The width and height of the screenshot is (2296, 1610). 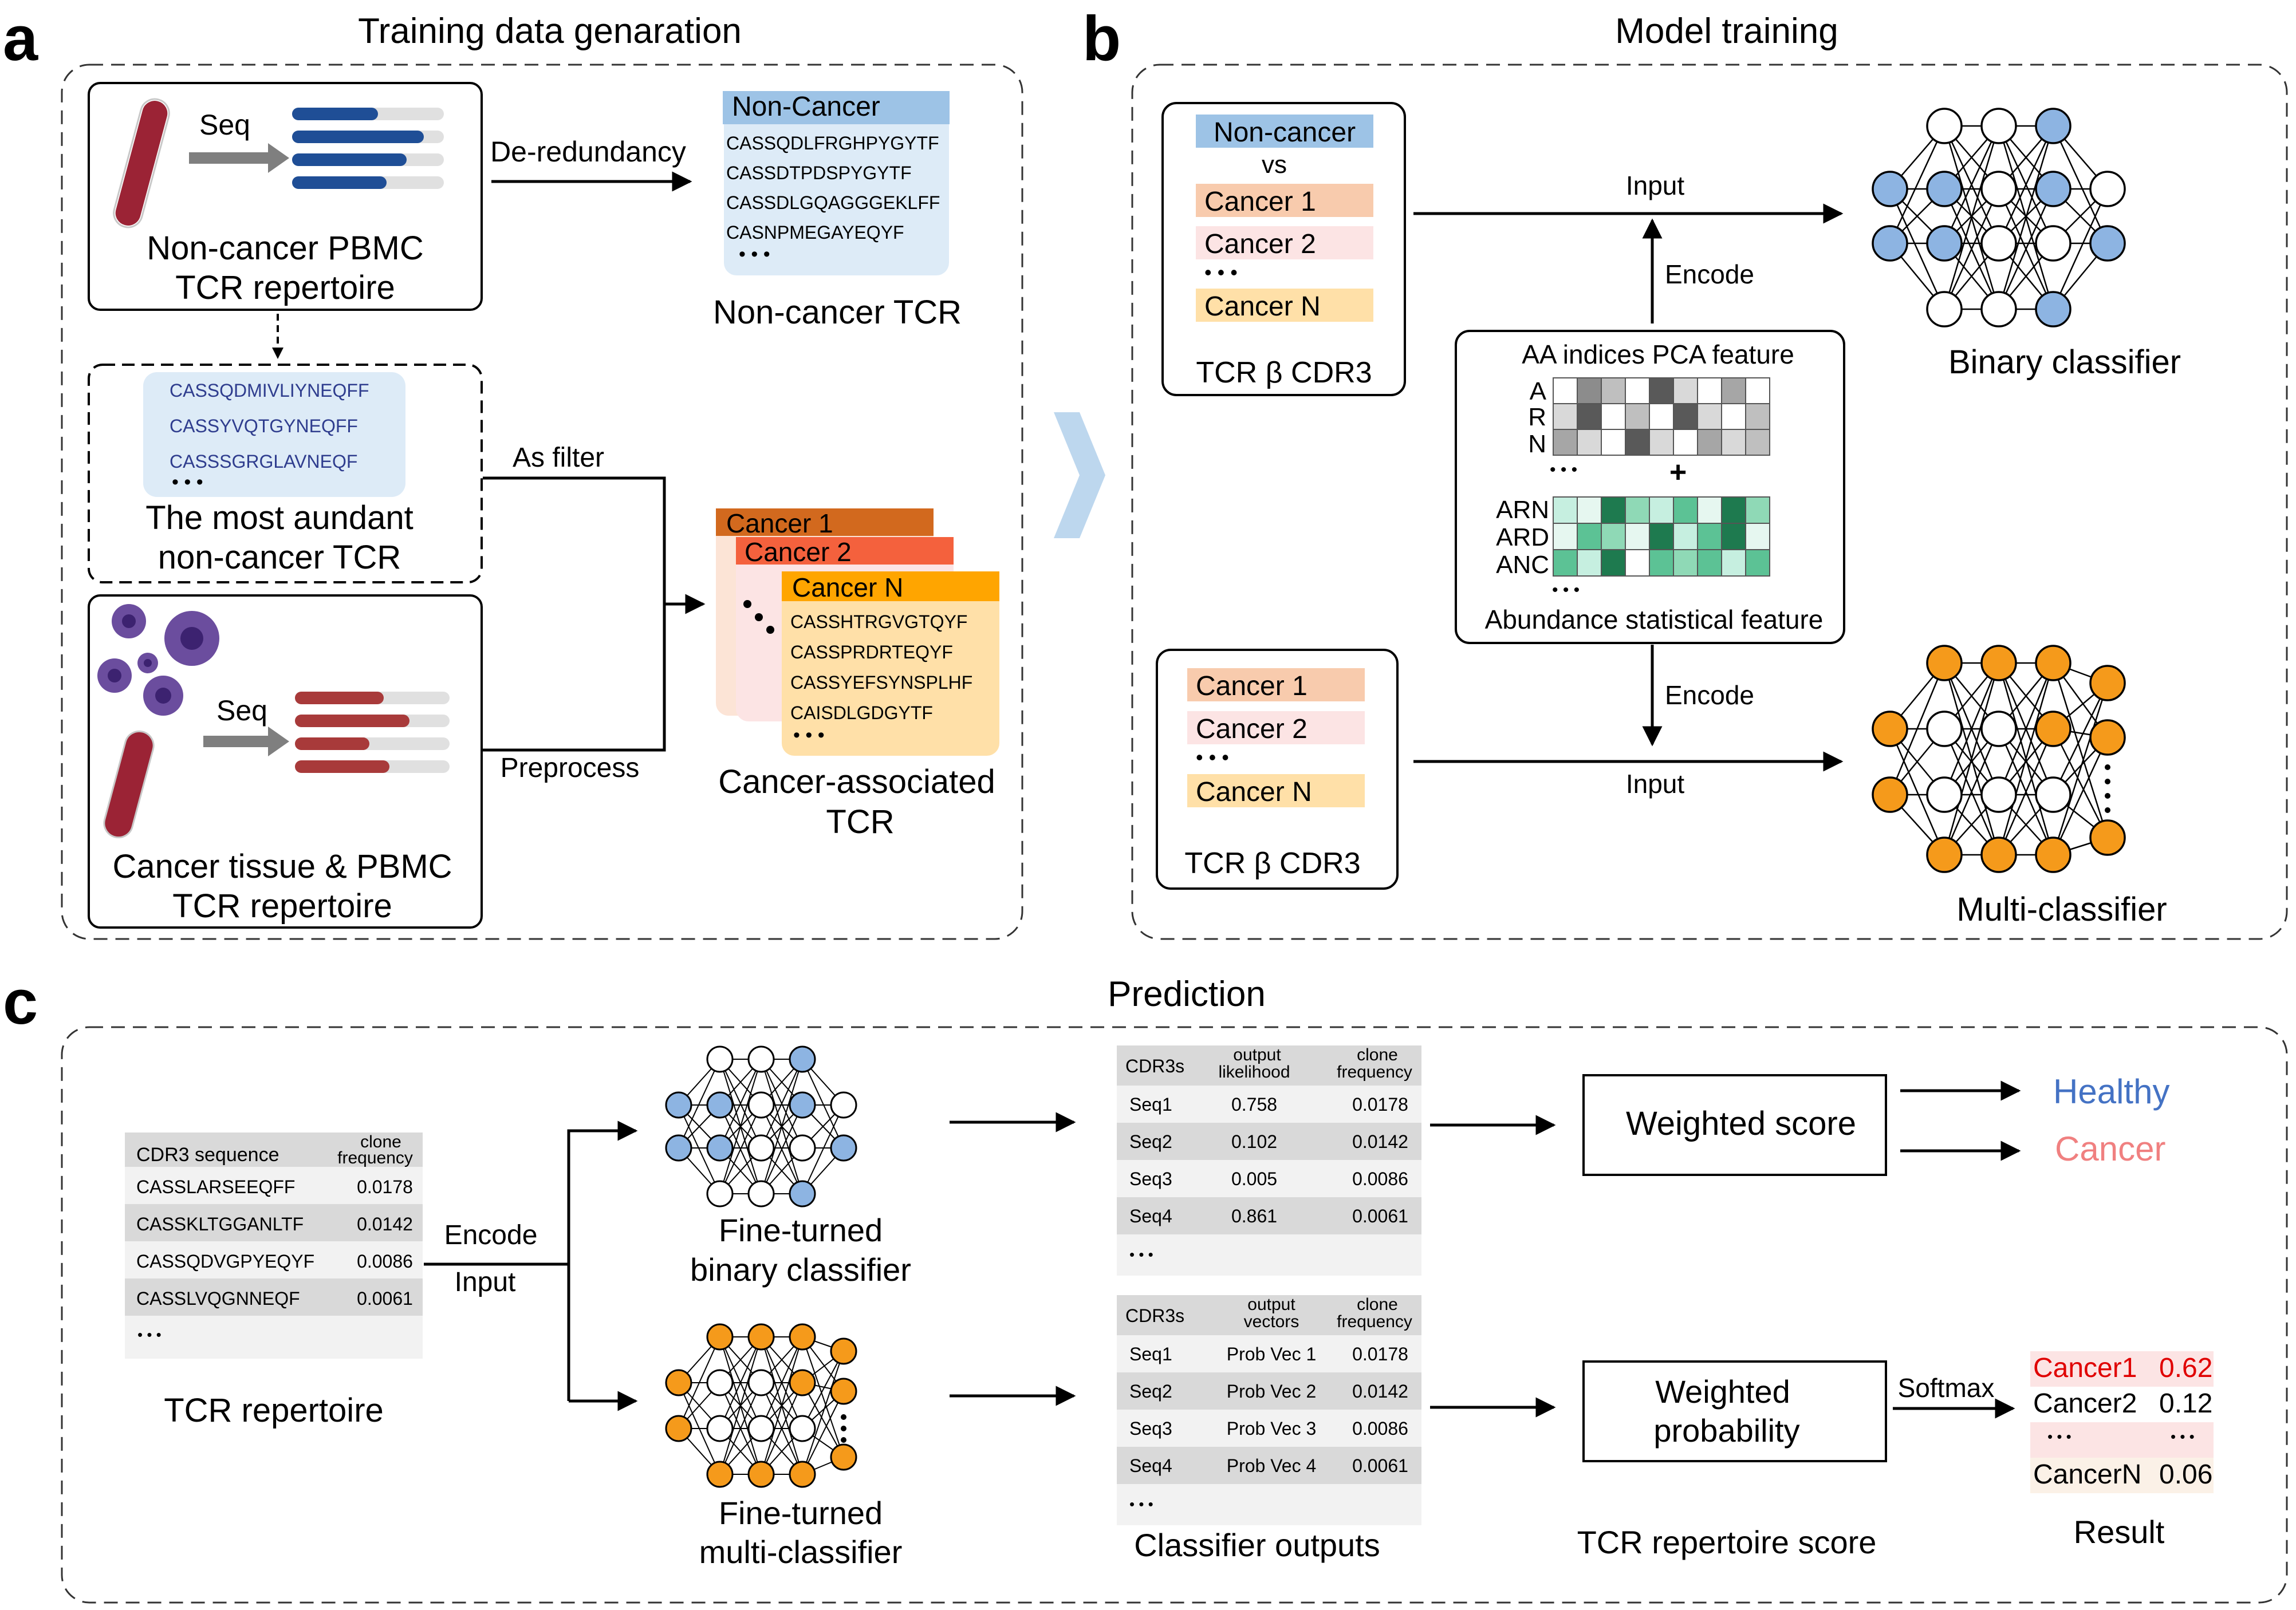 I want to click on result-v-3: • • •, so click(x=2183, y=1437).